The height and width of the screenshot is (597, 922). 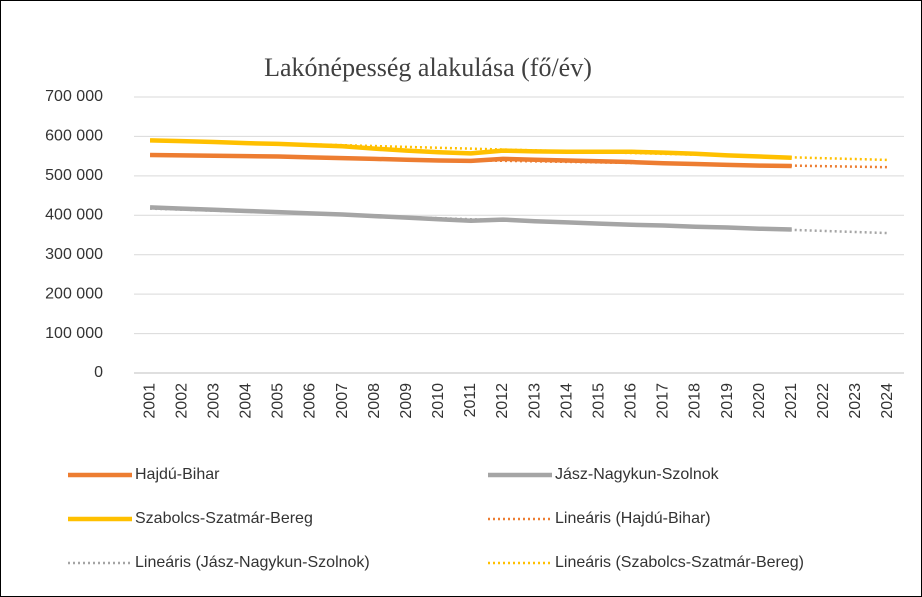 What do you see at coordinates (855, 401) in the screenshot?
I see `x-tick-label: 2023` at bounding box center [855, 401].